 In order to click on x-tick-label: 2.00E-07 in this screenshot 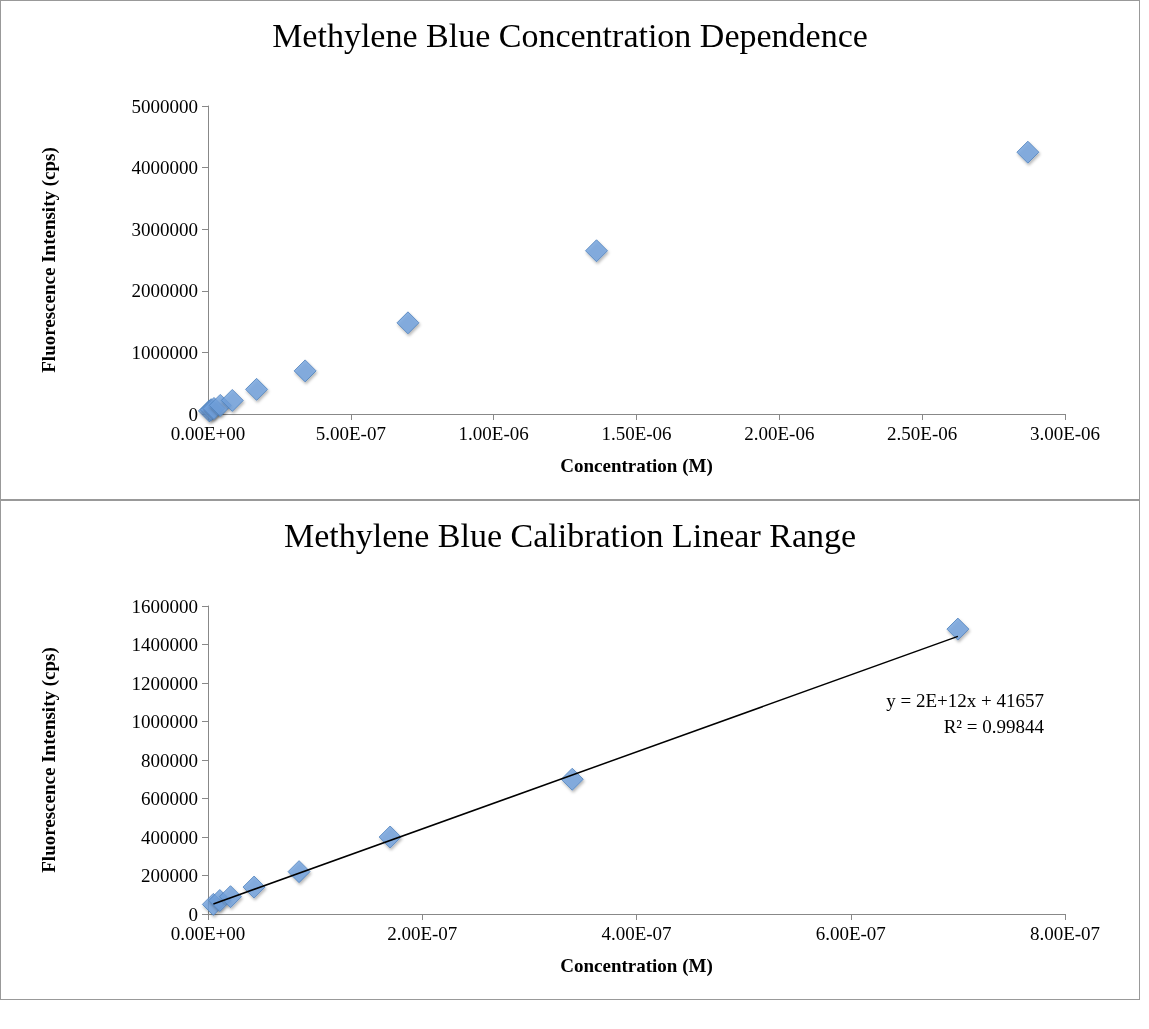, I will do `click(422, 933)`.